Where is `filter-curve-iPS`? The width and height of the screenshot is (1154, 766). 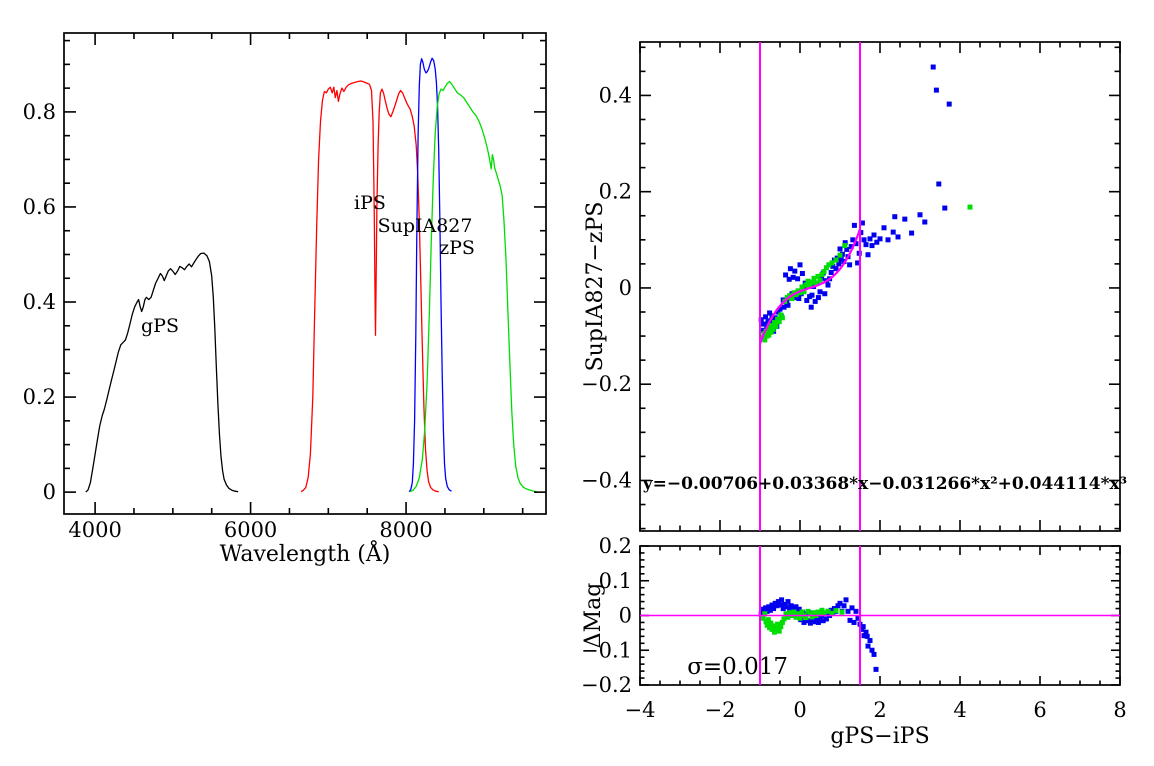 filter-curve-iPS is located at coordinates (369, 286).